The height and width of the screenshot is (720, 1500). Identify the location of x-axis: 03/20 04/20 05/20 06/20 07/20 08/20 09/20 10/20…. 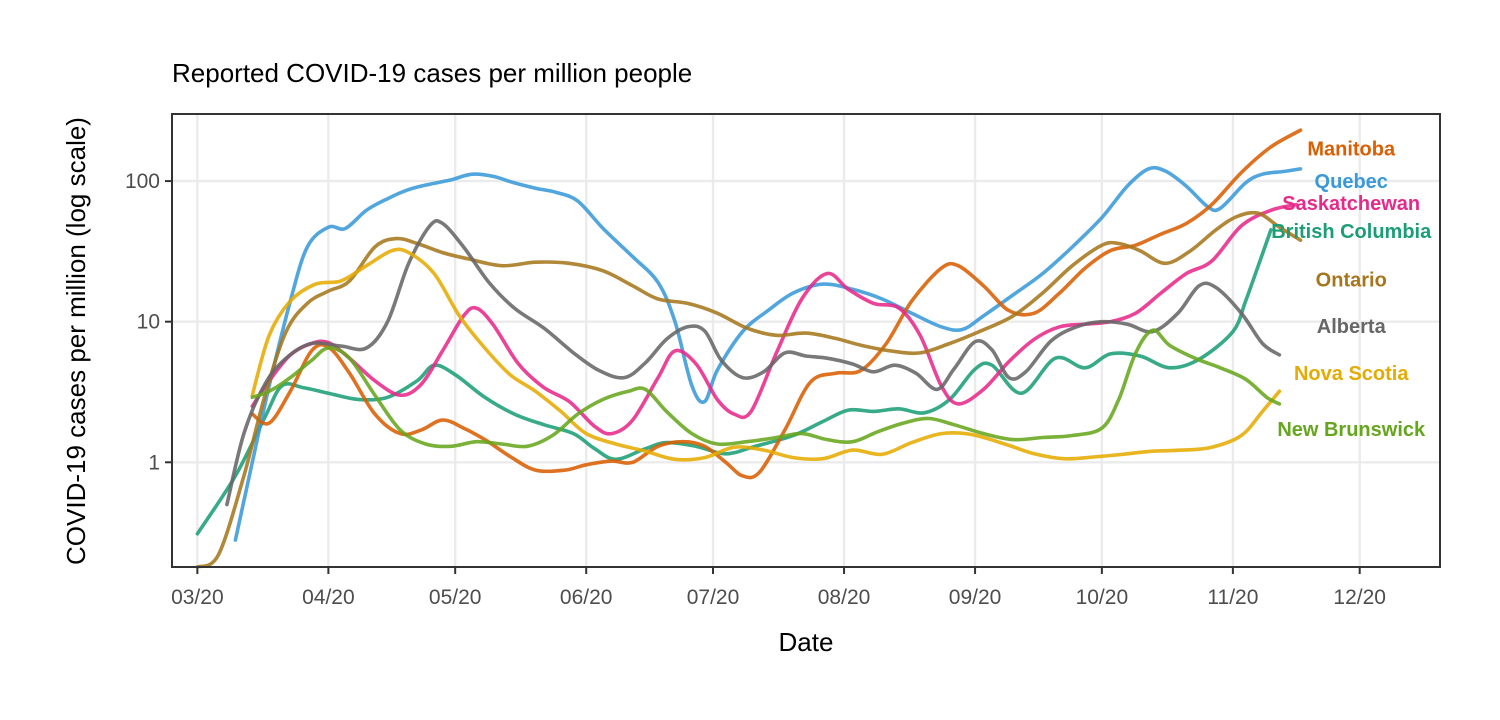
(778, 588).